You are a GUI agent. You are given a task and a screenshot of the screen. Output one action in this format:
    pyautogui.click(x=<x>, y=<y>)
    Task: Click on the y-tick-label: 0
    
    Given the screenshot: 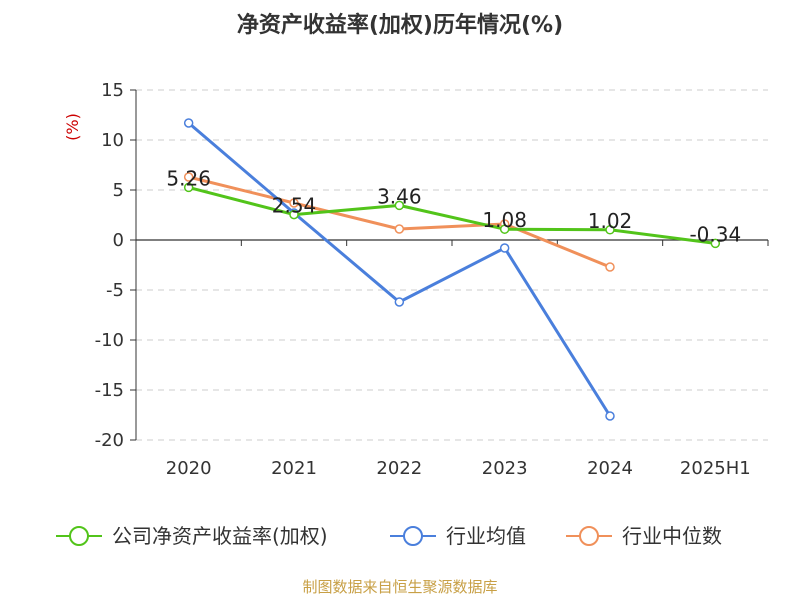 What is the action you would take?
    pyautogui.click(x=118, y=240)
    